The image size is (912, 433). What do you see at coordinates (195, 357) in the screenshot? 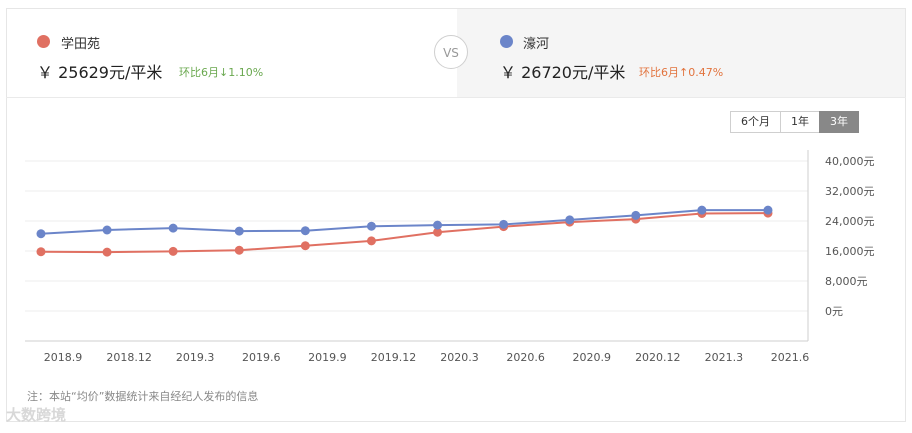
I see `x-tick-label: 2019.3` at bounding box center [195, 357].